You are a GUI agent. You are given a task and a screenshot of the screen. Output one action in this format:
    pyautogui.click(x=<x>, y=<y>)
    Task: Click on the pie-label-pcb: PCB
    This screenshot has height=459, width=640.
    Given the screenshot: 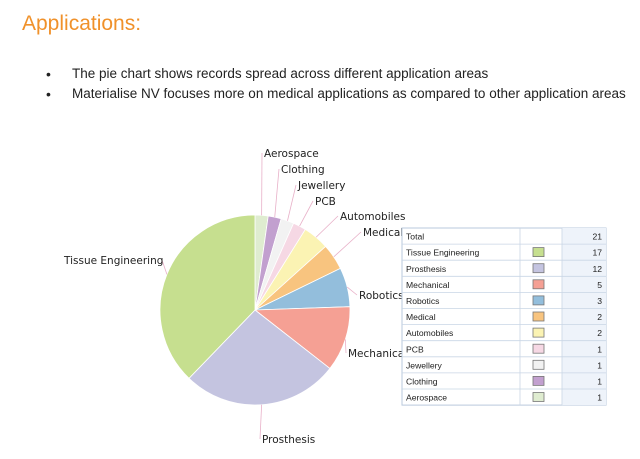 What is the action you would take?
    pyautogui.click(x=325, y=202)
    